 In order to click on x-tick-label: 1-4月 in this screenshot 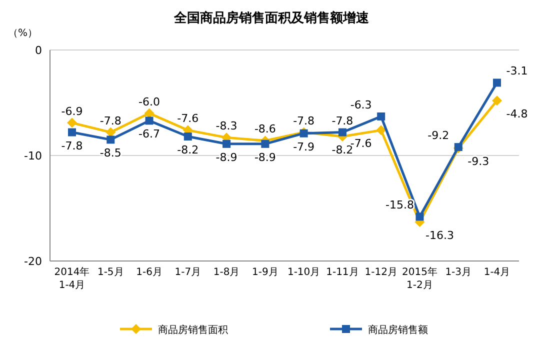, I will do `click(497, 272)`.